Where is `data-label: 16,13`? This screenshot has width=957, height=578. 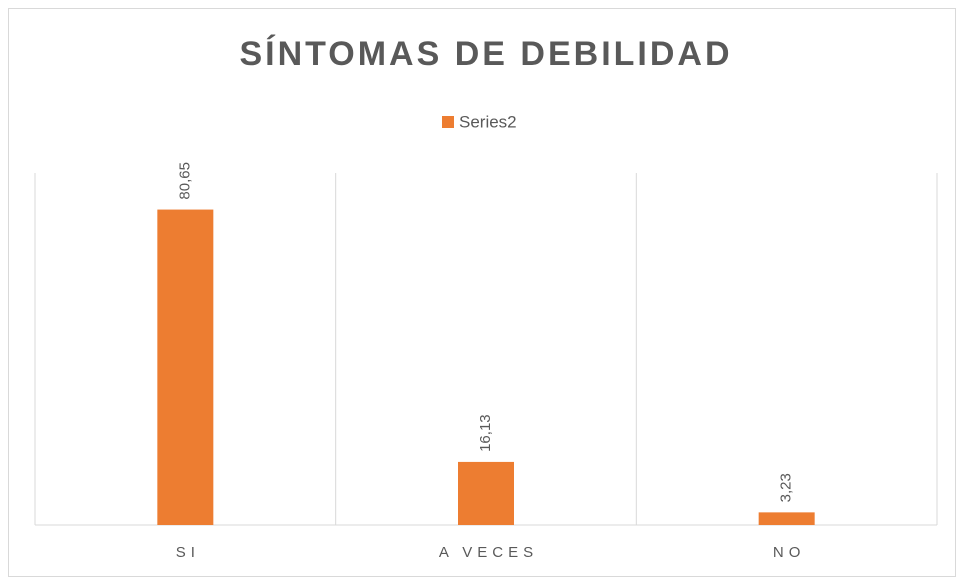
data-label: 16,13 is located at coordinates (485, 433).